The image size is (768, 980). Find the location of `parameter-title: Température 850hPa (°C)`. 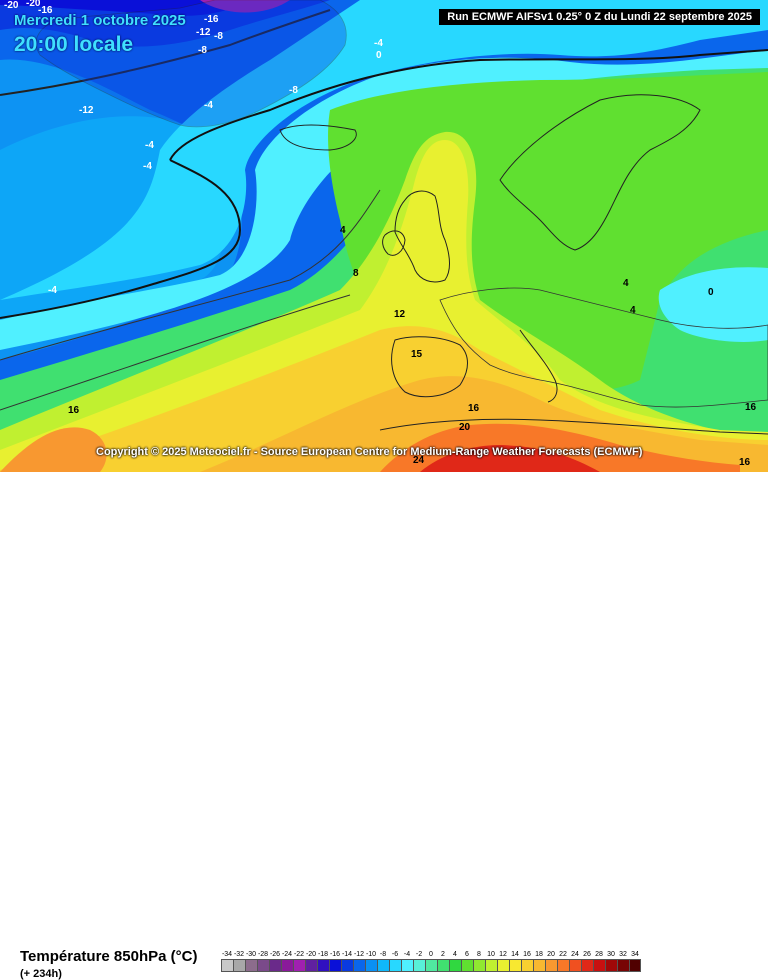

parameter-title: Température 850hPa (°C) is located at coordinates (109, 956).